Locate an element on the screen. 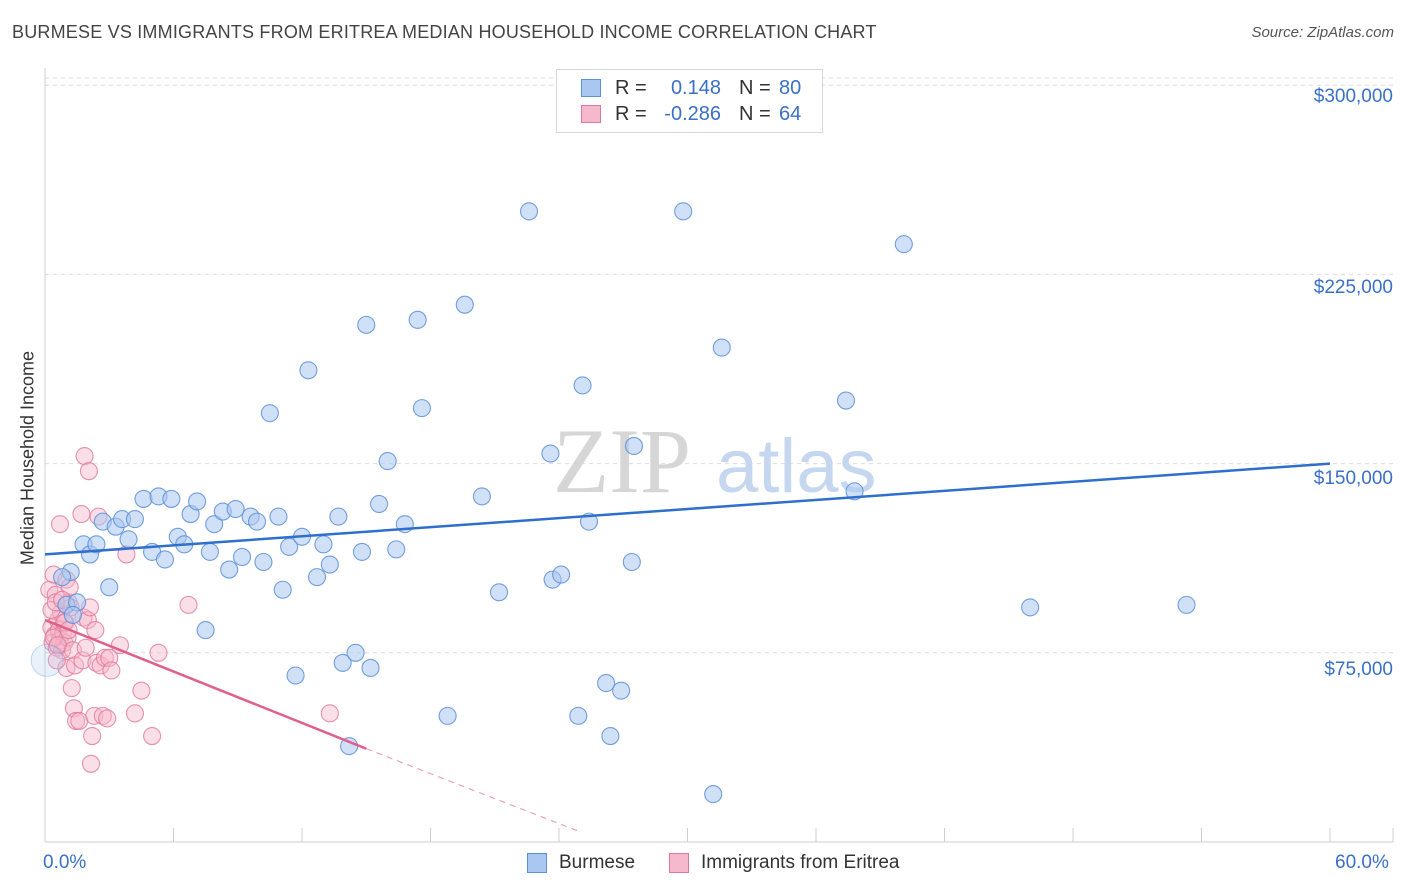 The height and width of the screenshot is (892, 1406). y-axis-label: Median Household Income is located at coordinates (27, 458).